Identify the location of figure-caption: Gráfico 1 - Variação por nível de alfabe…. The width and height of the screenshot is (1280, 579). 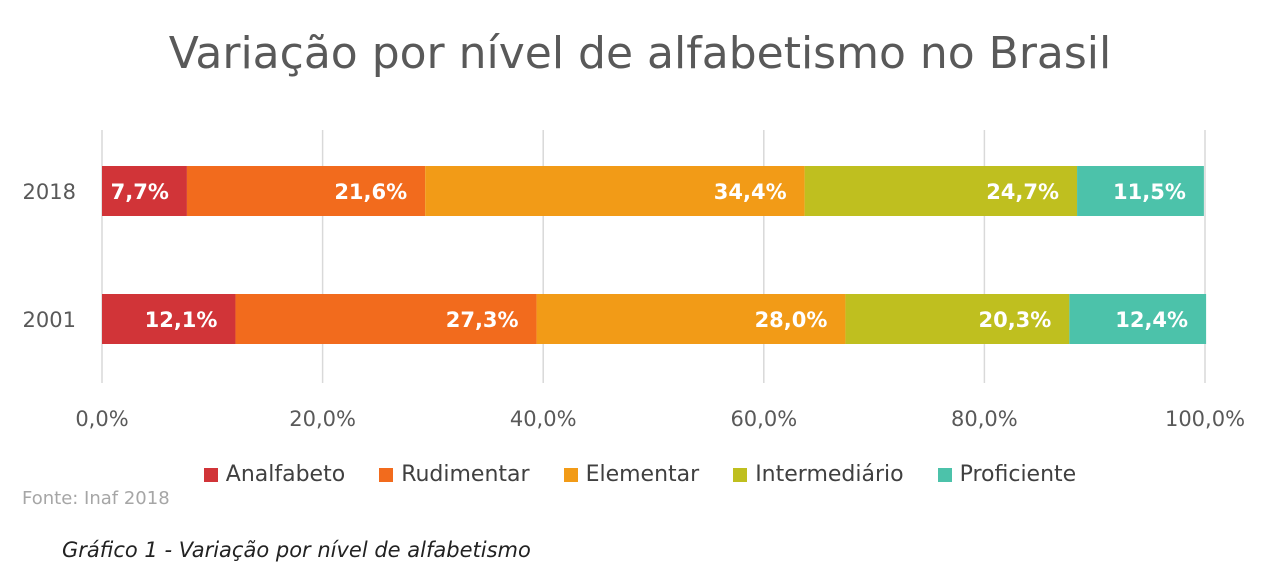
(296, 550).